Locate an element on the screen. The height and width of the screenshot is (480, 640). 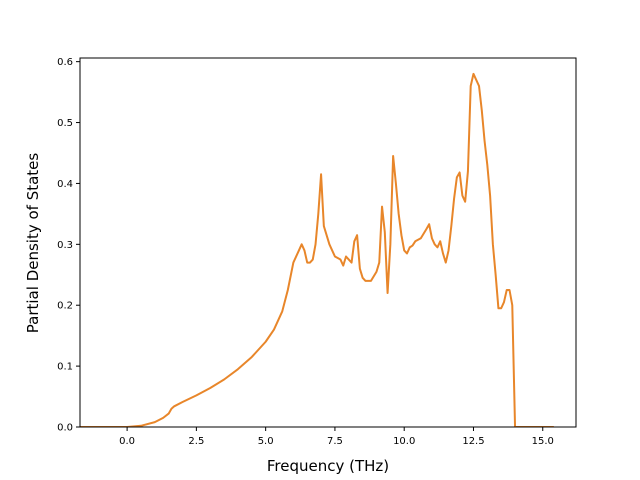
x-axis-label: Frequency (THz) is located at coordinates (328, 466).